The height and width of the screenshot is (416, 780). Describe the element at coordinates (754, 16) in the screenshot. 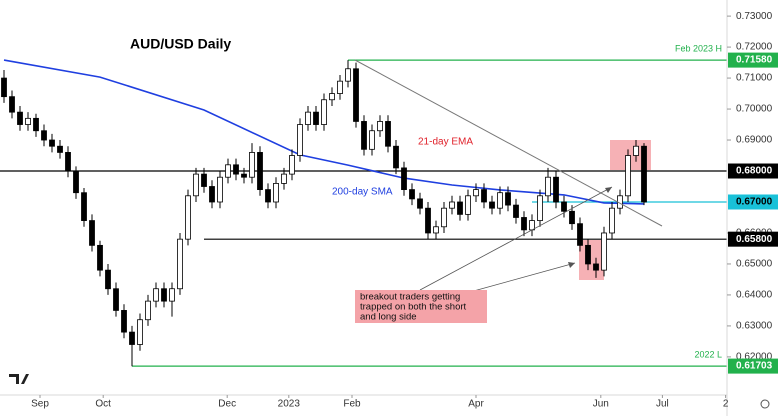

I see `y-tick-label: 0.73000` at that location.